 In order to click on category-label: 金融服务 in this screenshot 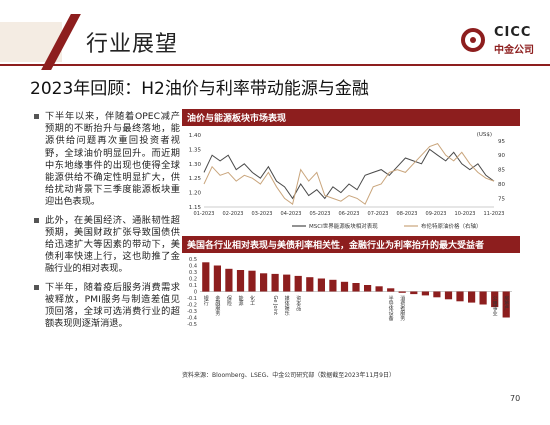, I will do `click(217, 306)`.